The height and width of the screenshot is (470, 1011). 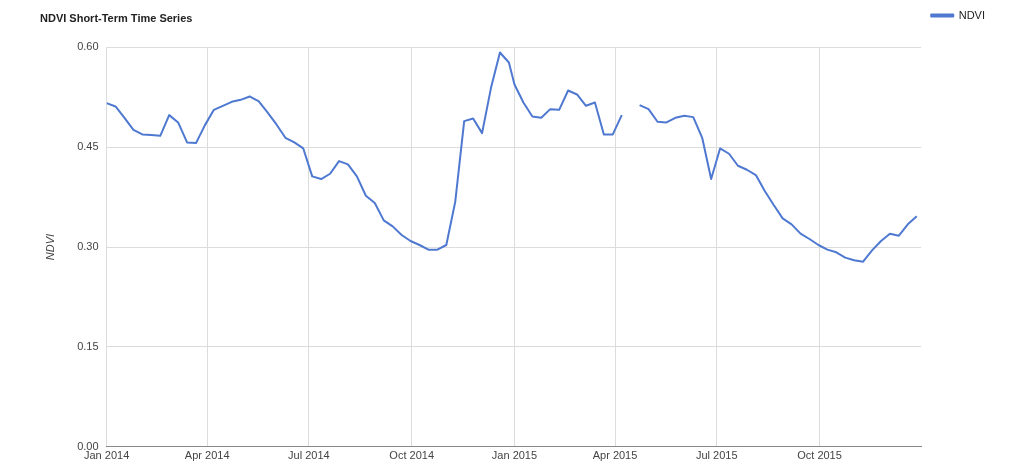 What do you see at coordinates (88, 46) in the screenshot?
I see `y-tick-label: 0.60` at bounding box center [88, 46].